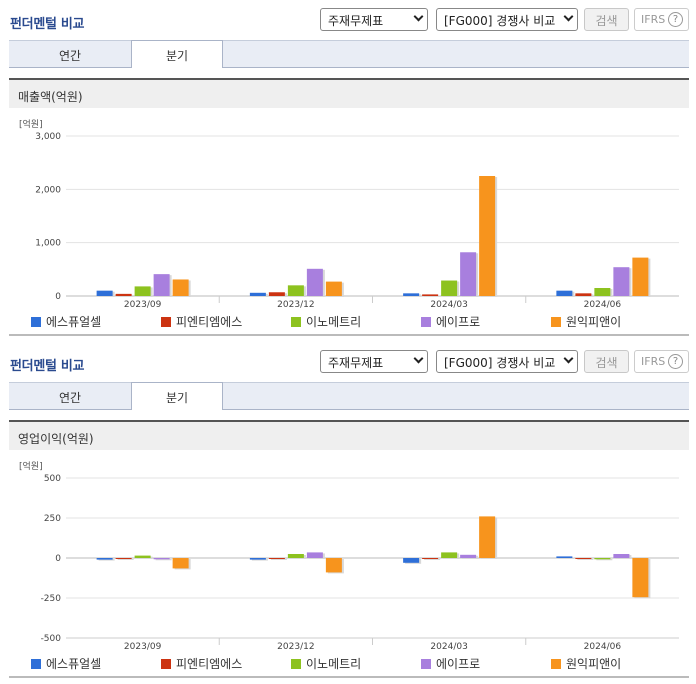  Describe the element at coordinates (48, 244) in the screenshot. I see `y-tick-label: 1,000` at that location.